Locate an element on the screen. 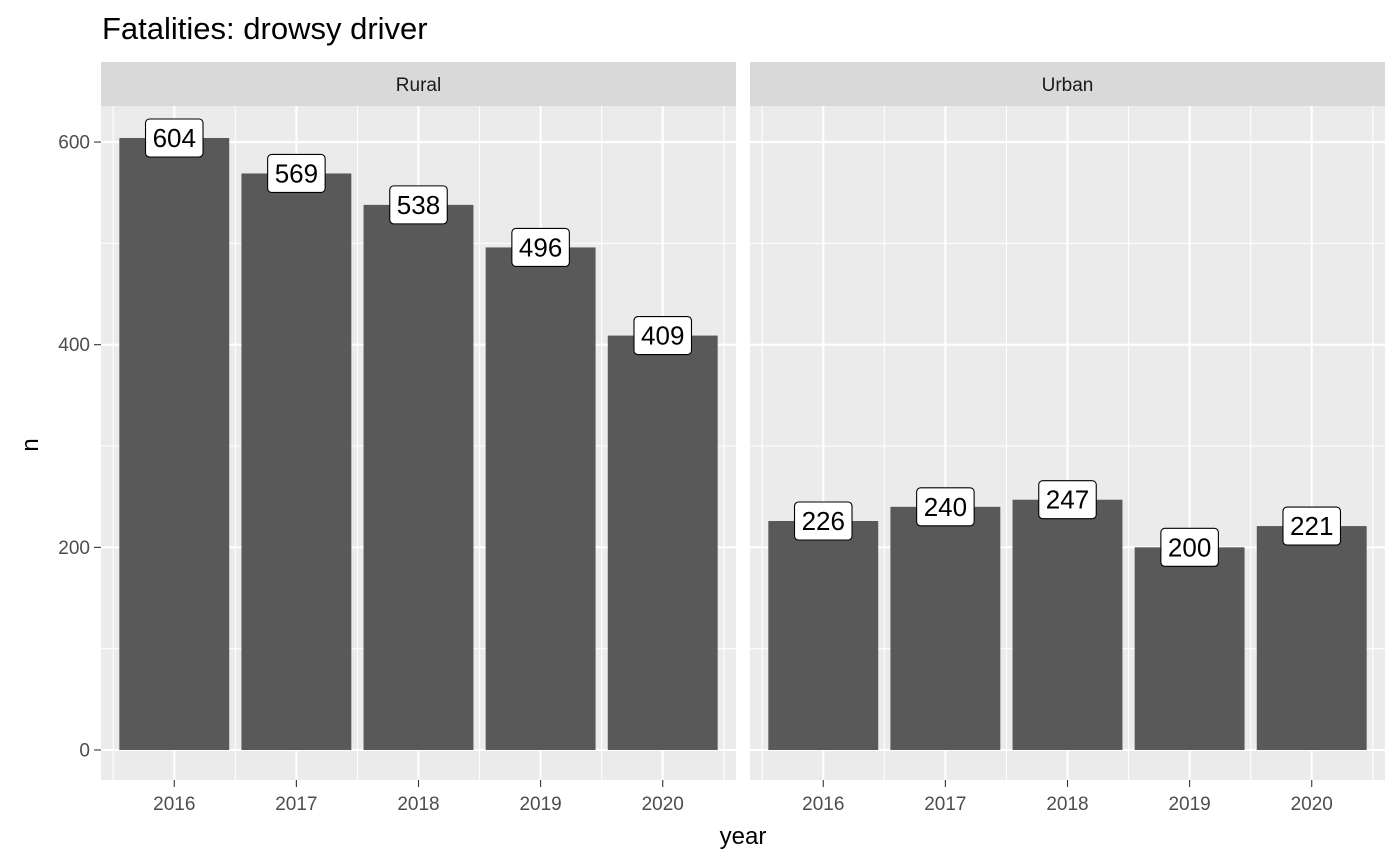  data-label: 221 is located at coordinates (1312, 526).